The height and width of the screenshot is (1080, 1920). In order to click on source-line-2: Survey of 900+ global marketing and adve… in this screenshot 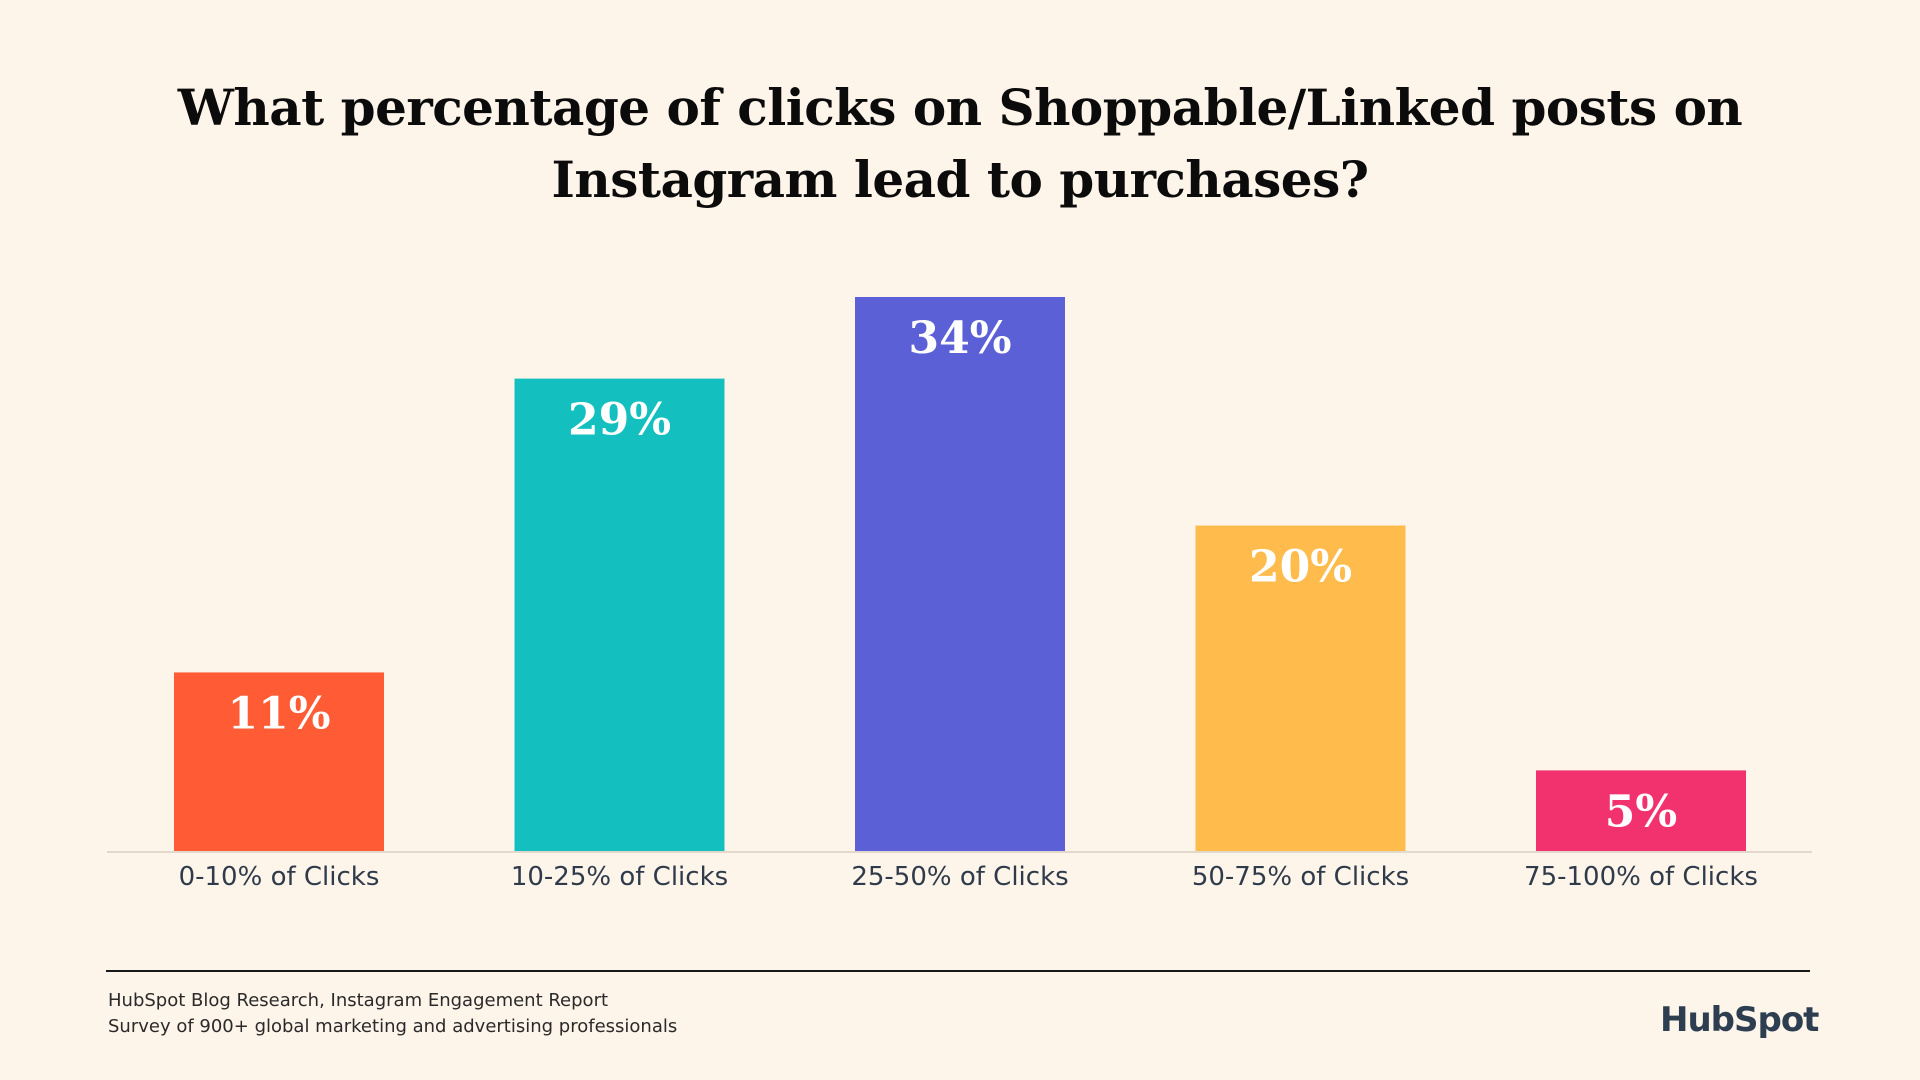, I will do `click(393, 1026)`.